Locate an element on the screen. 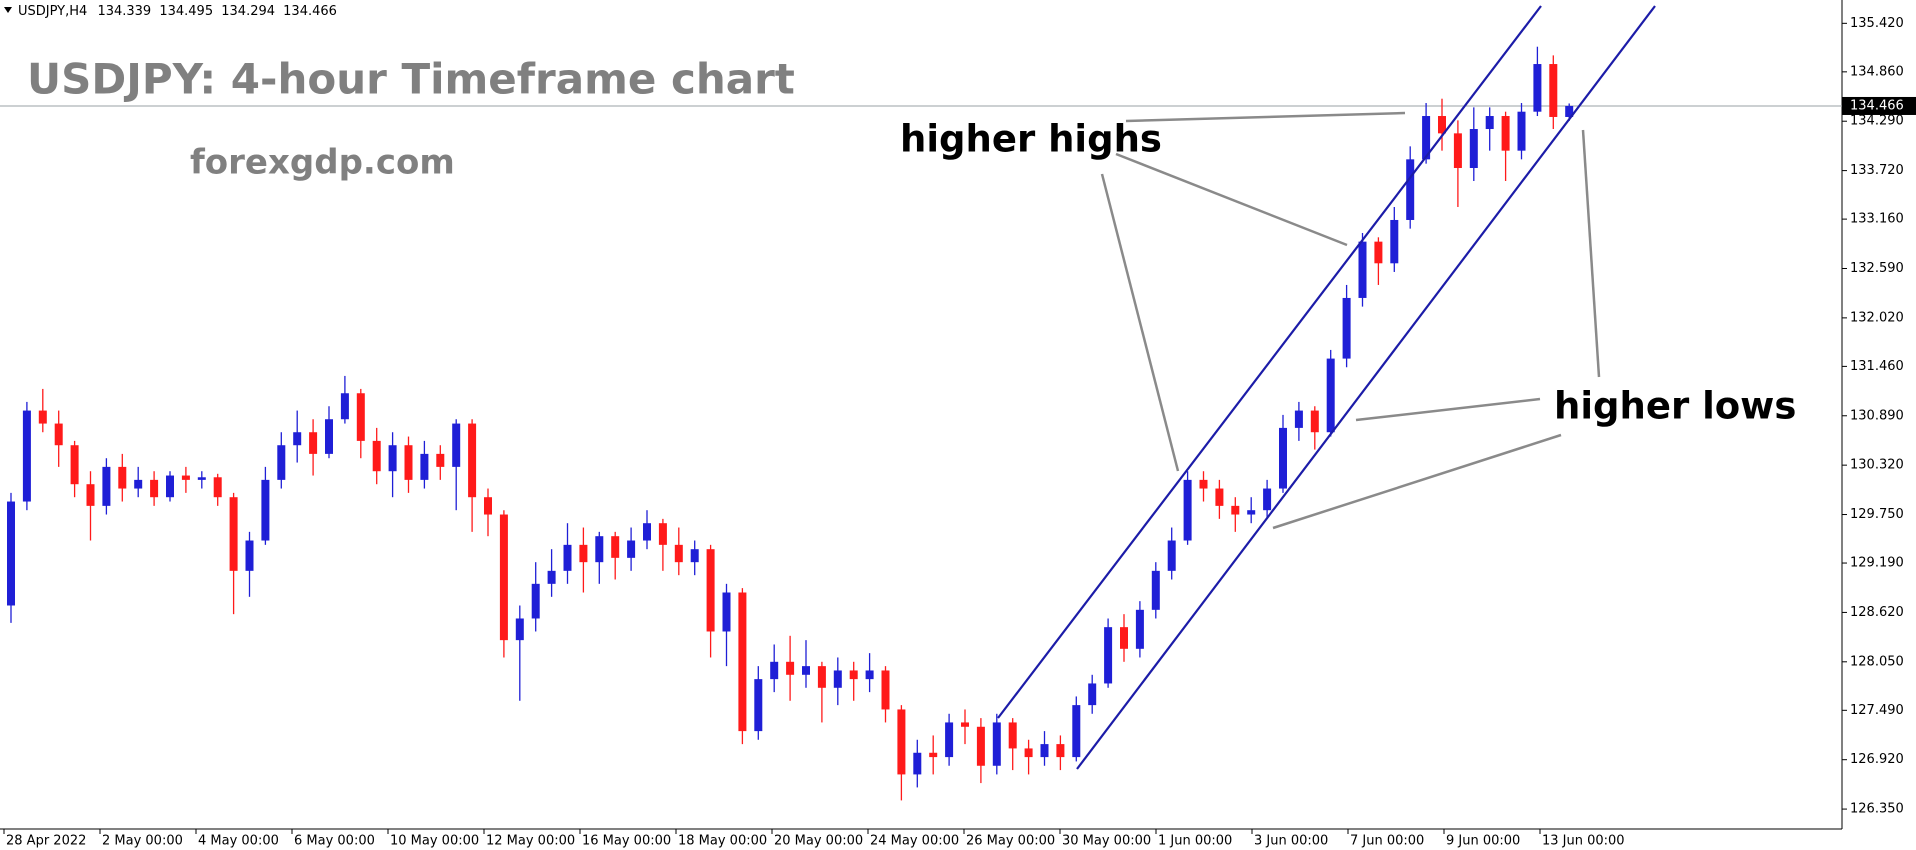  y-tick-label: 132.590 is located at coordinates (1877, 268).